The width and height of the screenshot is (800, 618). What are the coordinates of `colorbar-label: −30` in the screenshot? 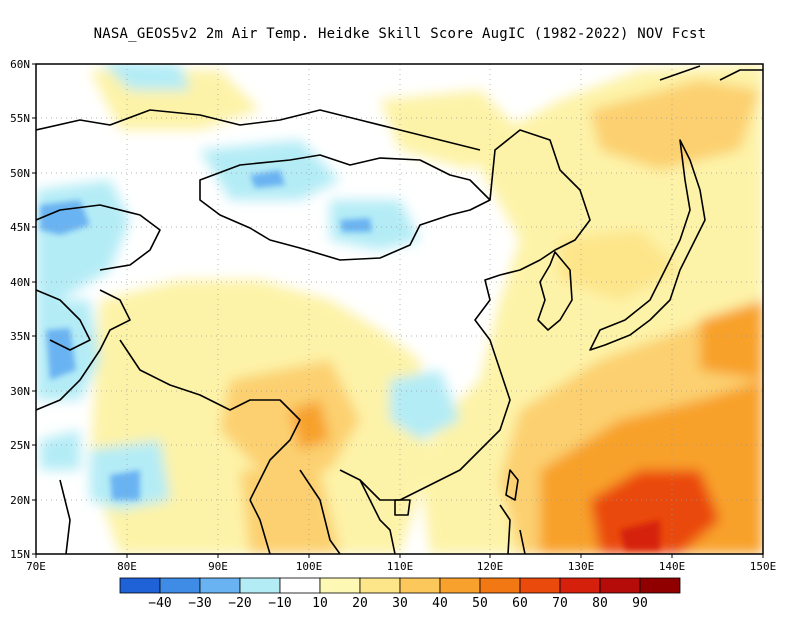 It's located at (199, 603).